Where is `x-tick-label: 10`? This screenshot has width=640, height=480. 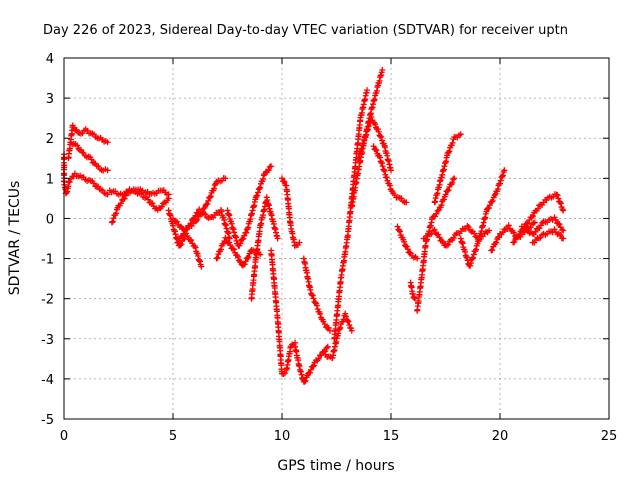
x-tick-label: 10 is located at coordinates (282, 436).